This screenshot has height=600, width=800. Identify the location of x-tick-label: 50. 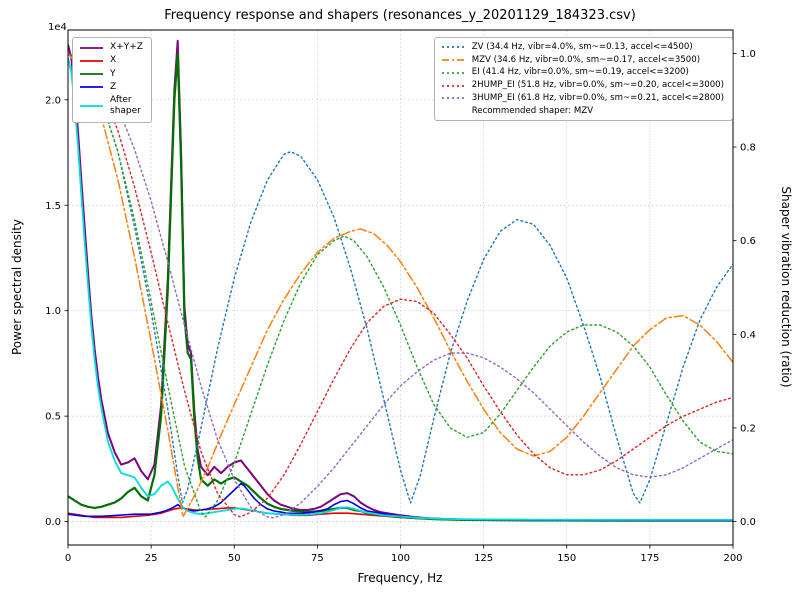
(234, 558).